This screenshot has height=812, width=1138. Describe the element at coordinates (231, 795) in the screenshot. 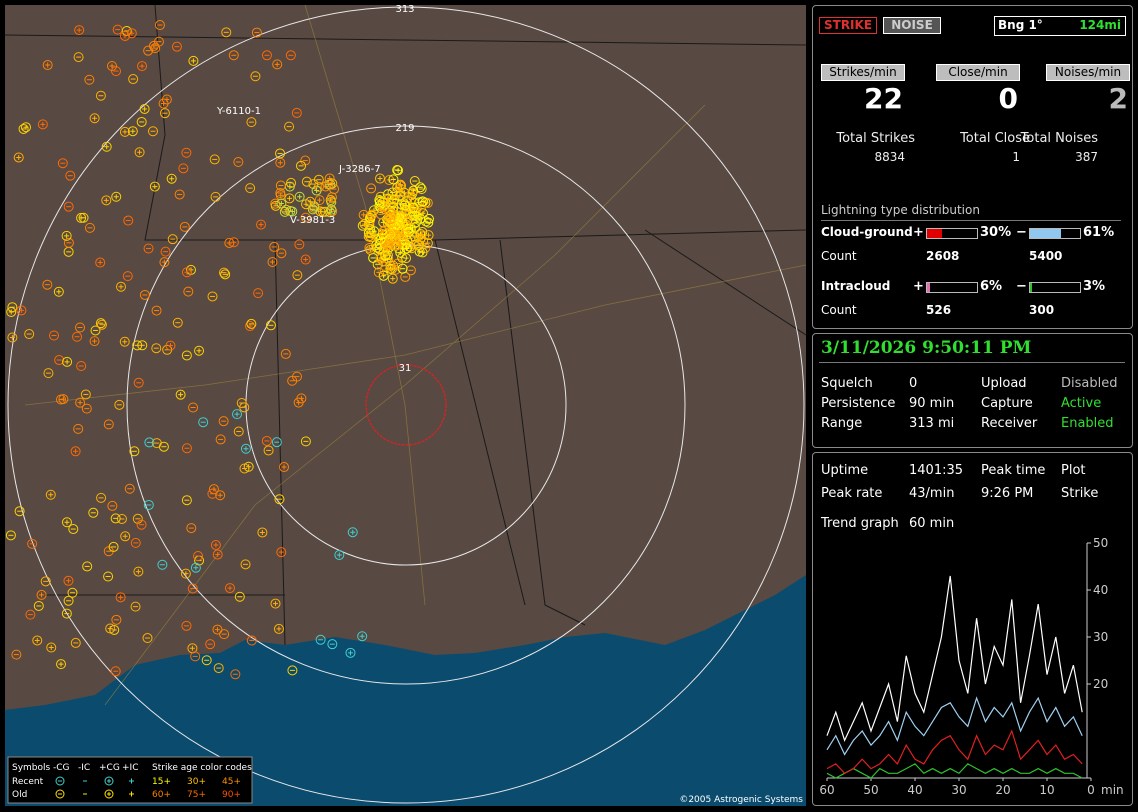

I see `legend-text: 90+` at that location.